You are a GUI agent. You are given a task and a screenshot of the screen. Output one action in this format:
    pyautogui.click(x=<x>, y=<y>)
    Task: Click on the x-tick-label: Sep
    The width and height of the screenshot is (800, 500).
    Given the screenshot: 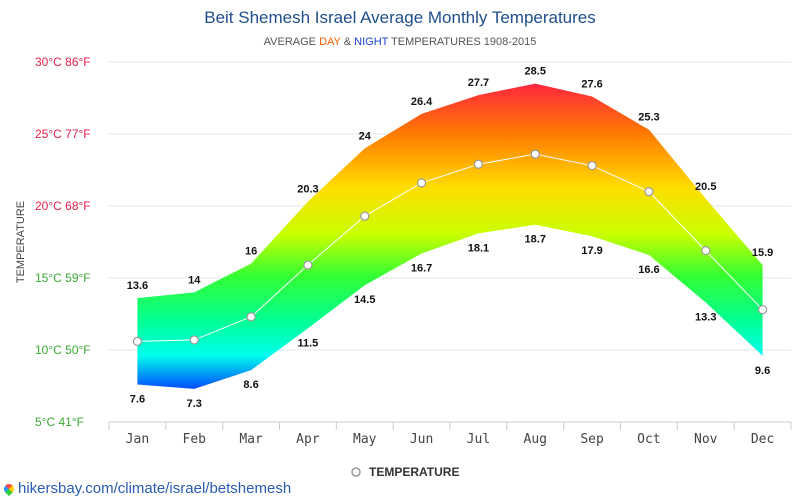 What is the action you would take?
    pyautogui.click(x=592, y=439)
    